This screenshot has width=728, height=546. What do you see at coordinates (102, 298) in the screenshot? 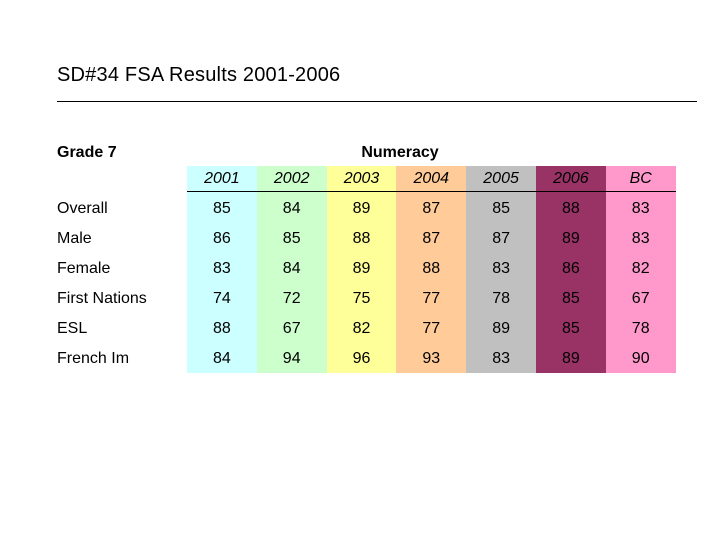
I see `row-label: First Nations` at bounding box center [102, 298].